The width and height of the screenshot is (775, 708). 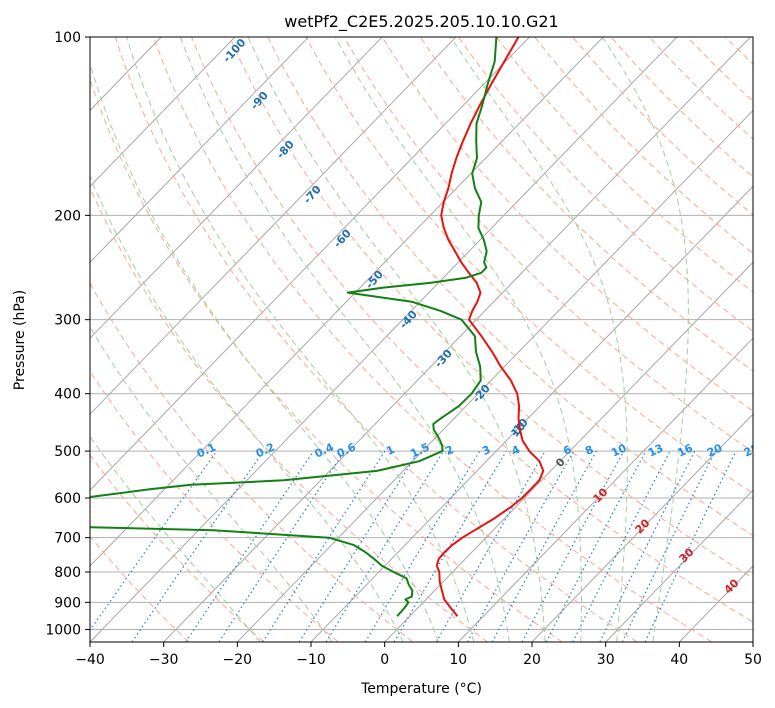 What do you see at coordinates (606, 660) in the screenshot?
I see `x-tick-label: 30` at bounding box center [606, 660].